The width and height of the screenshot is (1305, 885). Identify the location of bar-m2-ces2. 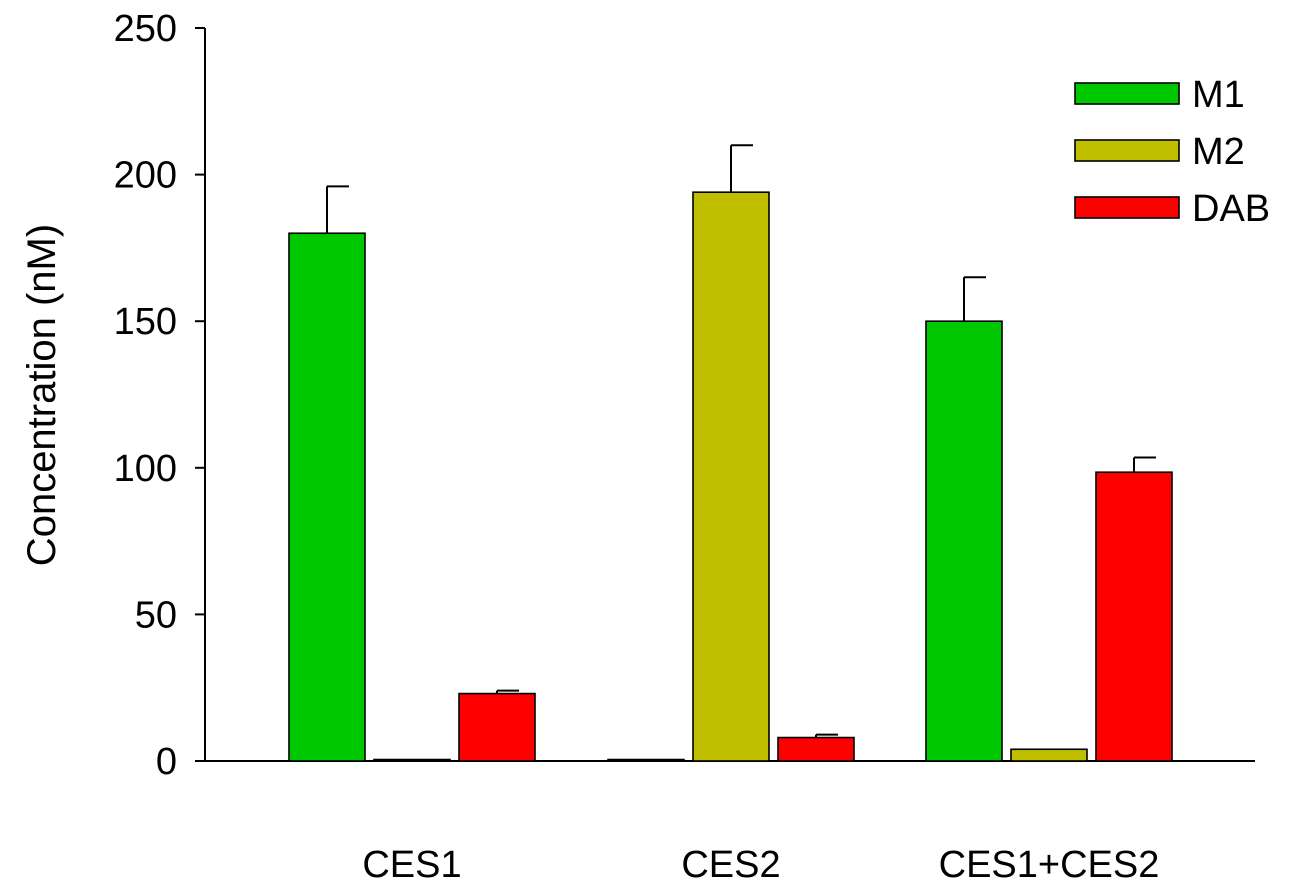
(731, 476).